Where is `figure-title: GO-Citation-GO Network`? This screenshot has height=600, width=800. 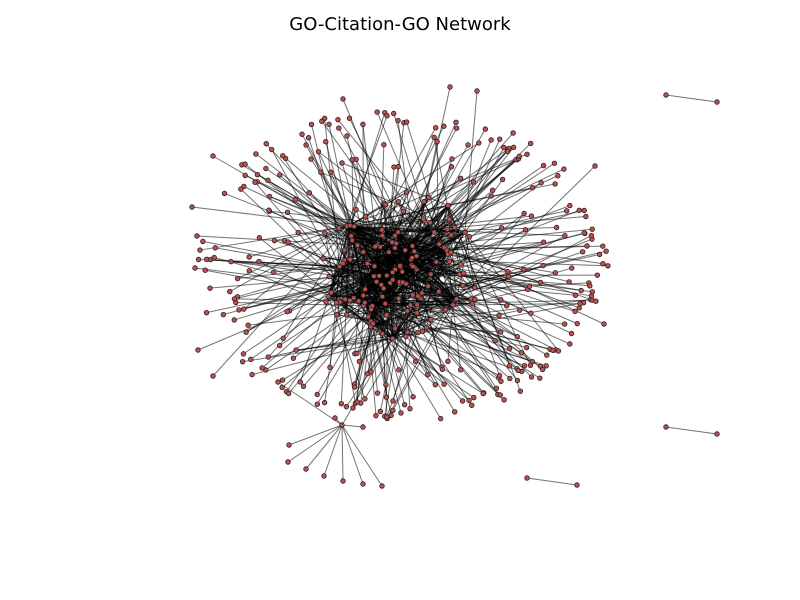
figure-title: GO-Citation-GO Network is located at coordinates (400, 24).